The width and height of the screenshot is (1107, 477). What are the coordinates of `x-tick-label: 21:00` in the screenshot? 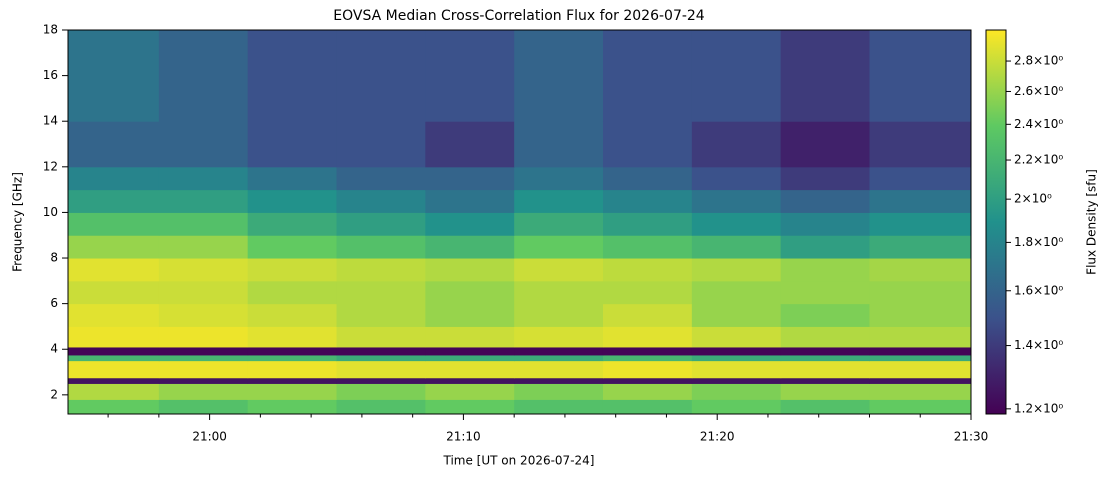 It's located at (209, 437).